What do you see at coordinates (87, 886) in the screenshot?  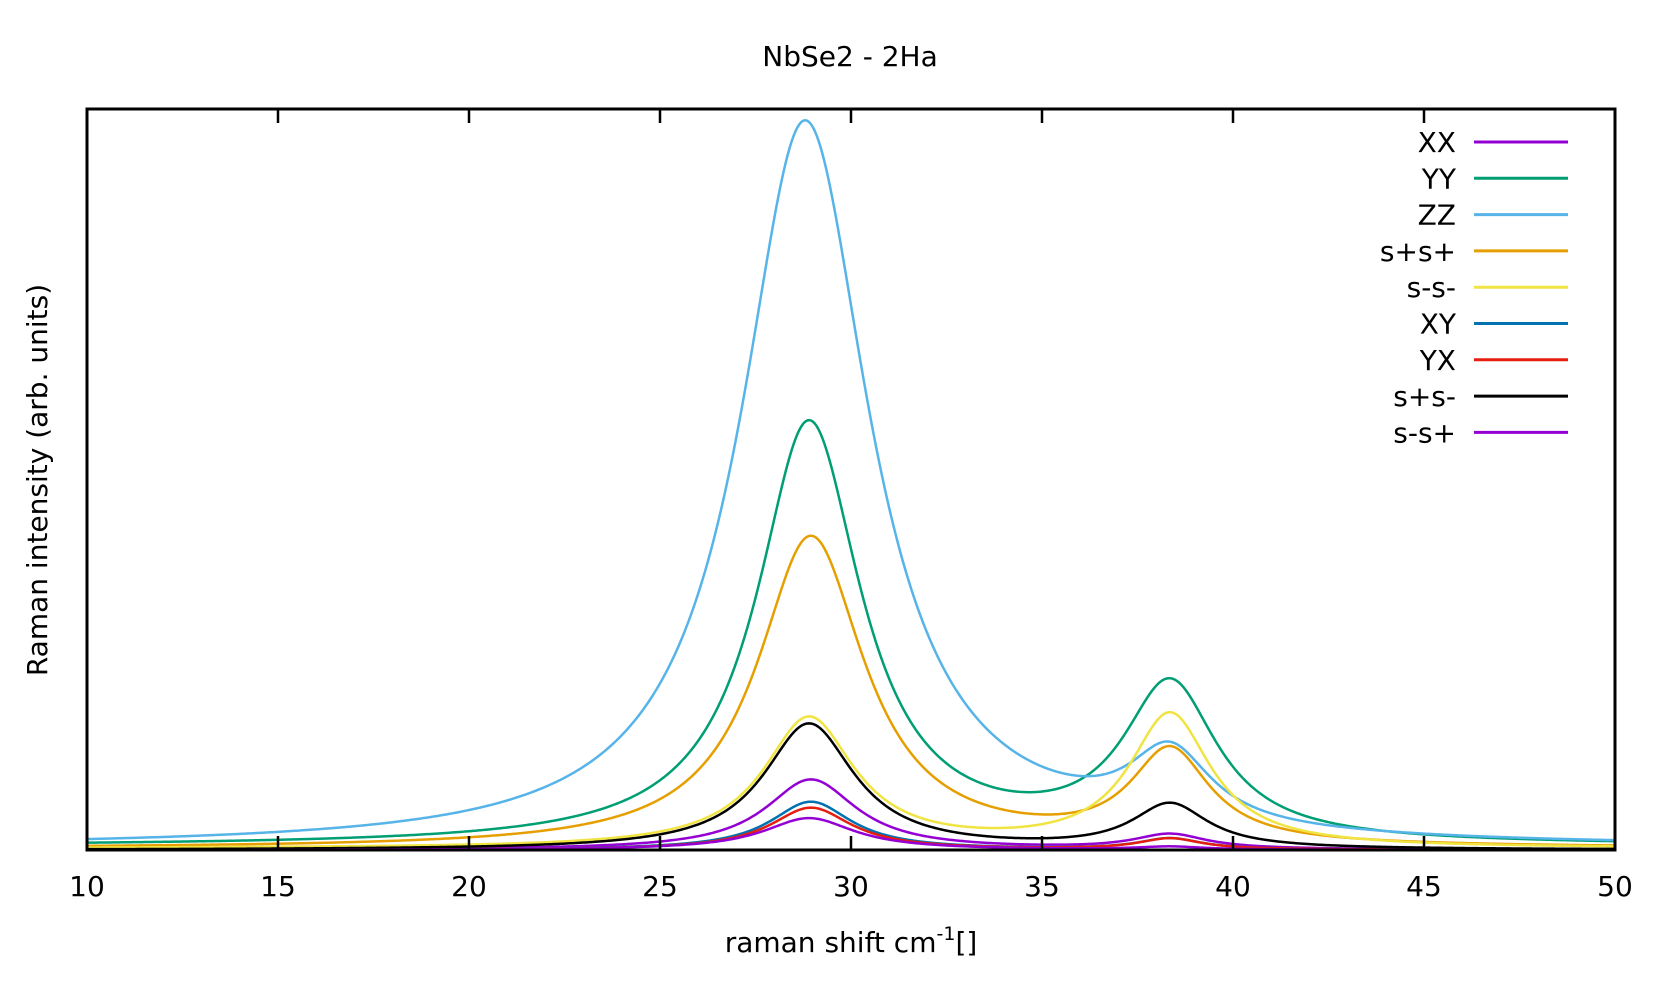 I see `x-tick-label: 10` at bounding box center [87, 886].